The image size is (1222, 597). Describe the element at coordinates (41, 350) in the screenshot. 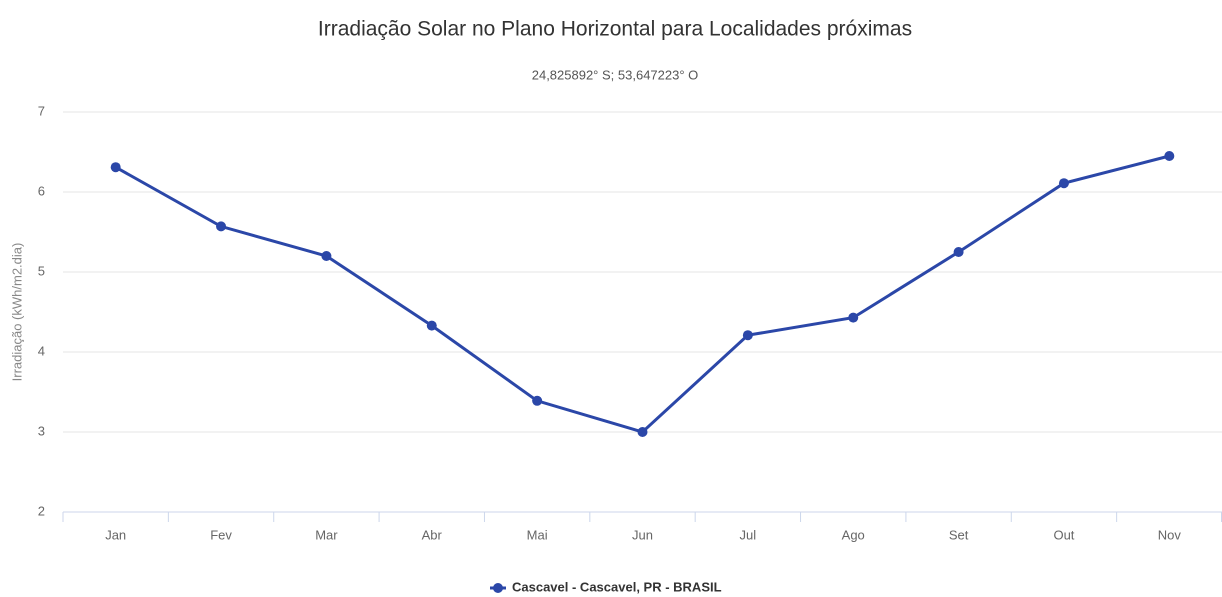

I see `y-tick-label: 4` at that location.